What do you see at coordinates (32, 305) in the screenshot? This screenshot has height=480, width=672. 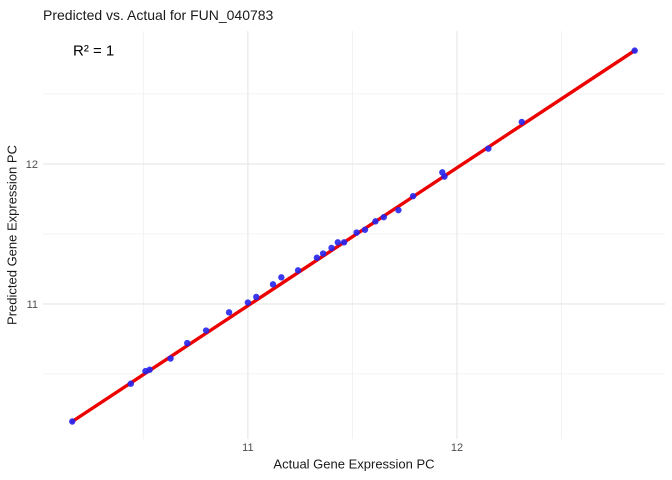 I see `y-tick-label: 11` at bounding box center [32, 305].